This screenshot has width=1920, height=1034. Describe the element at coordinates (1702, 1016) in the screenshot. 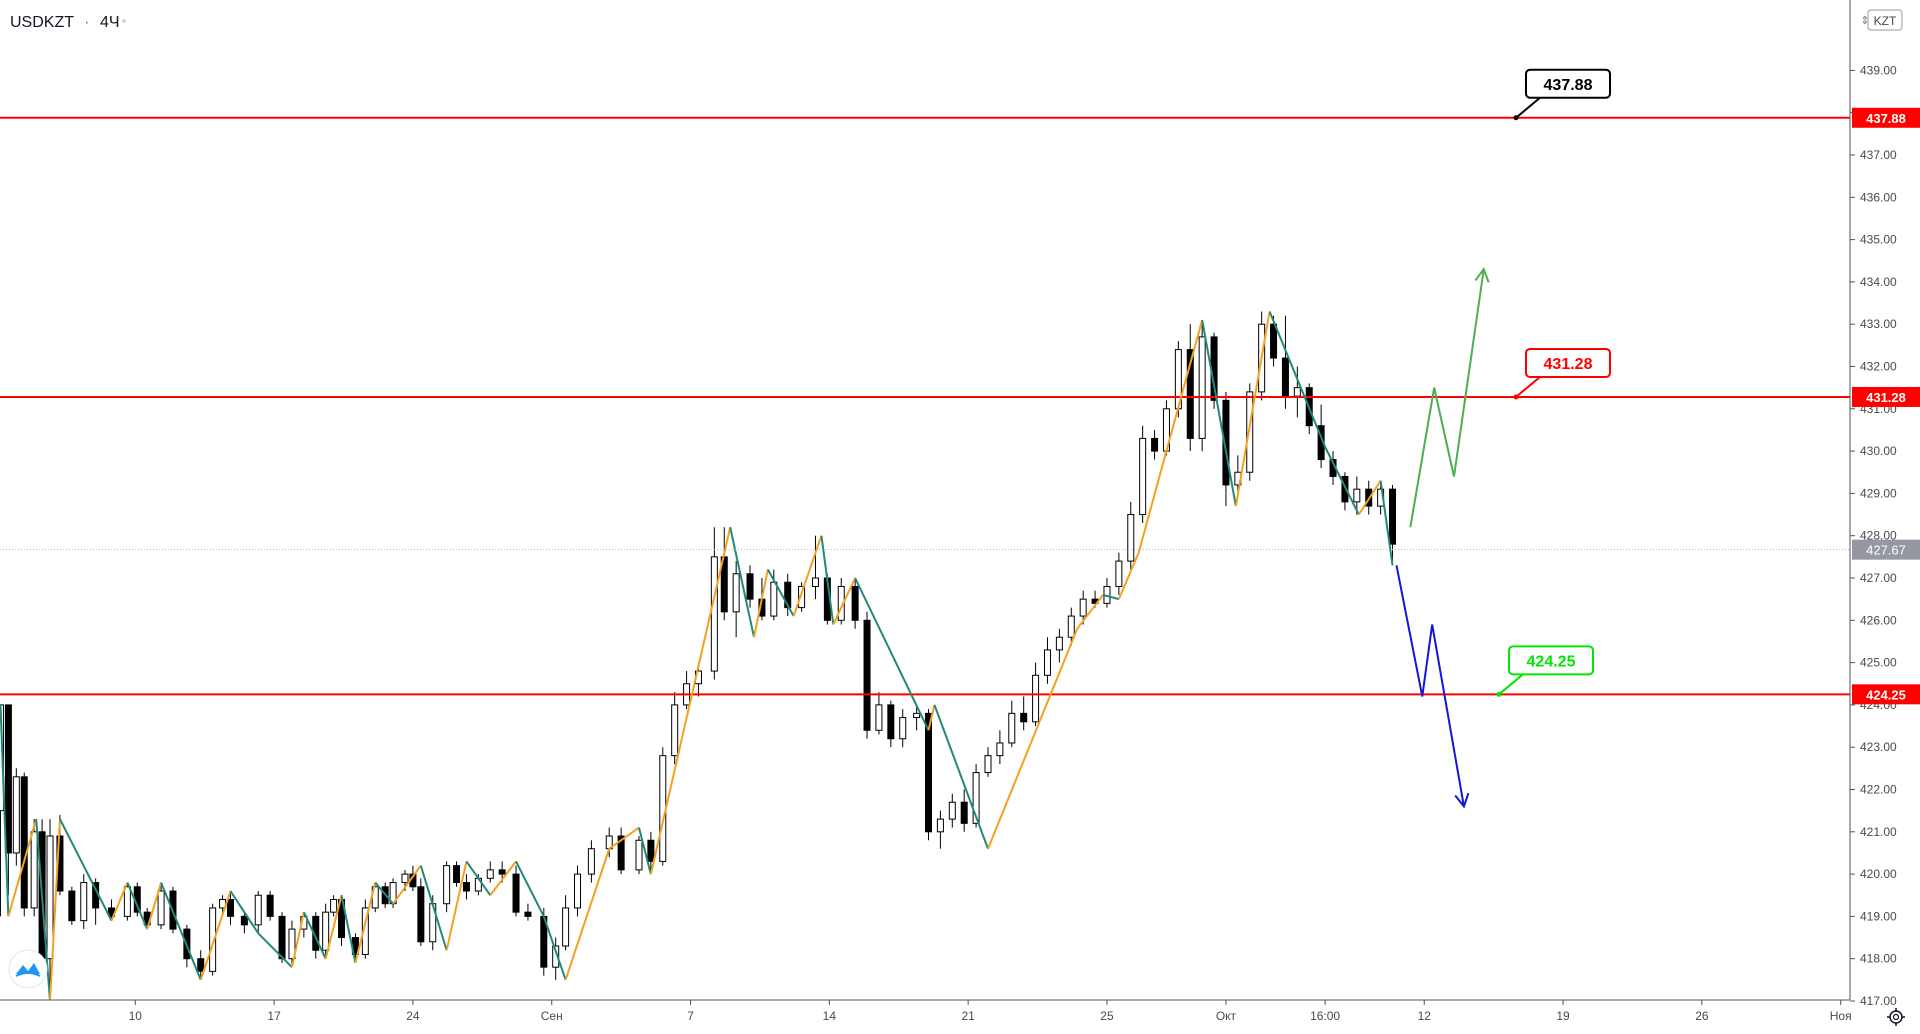

I see `time-tick-label: 26` at that location.